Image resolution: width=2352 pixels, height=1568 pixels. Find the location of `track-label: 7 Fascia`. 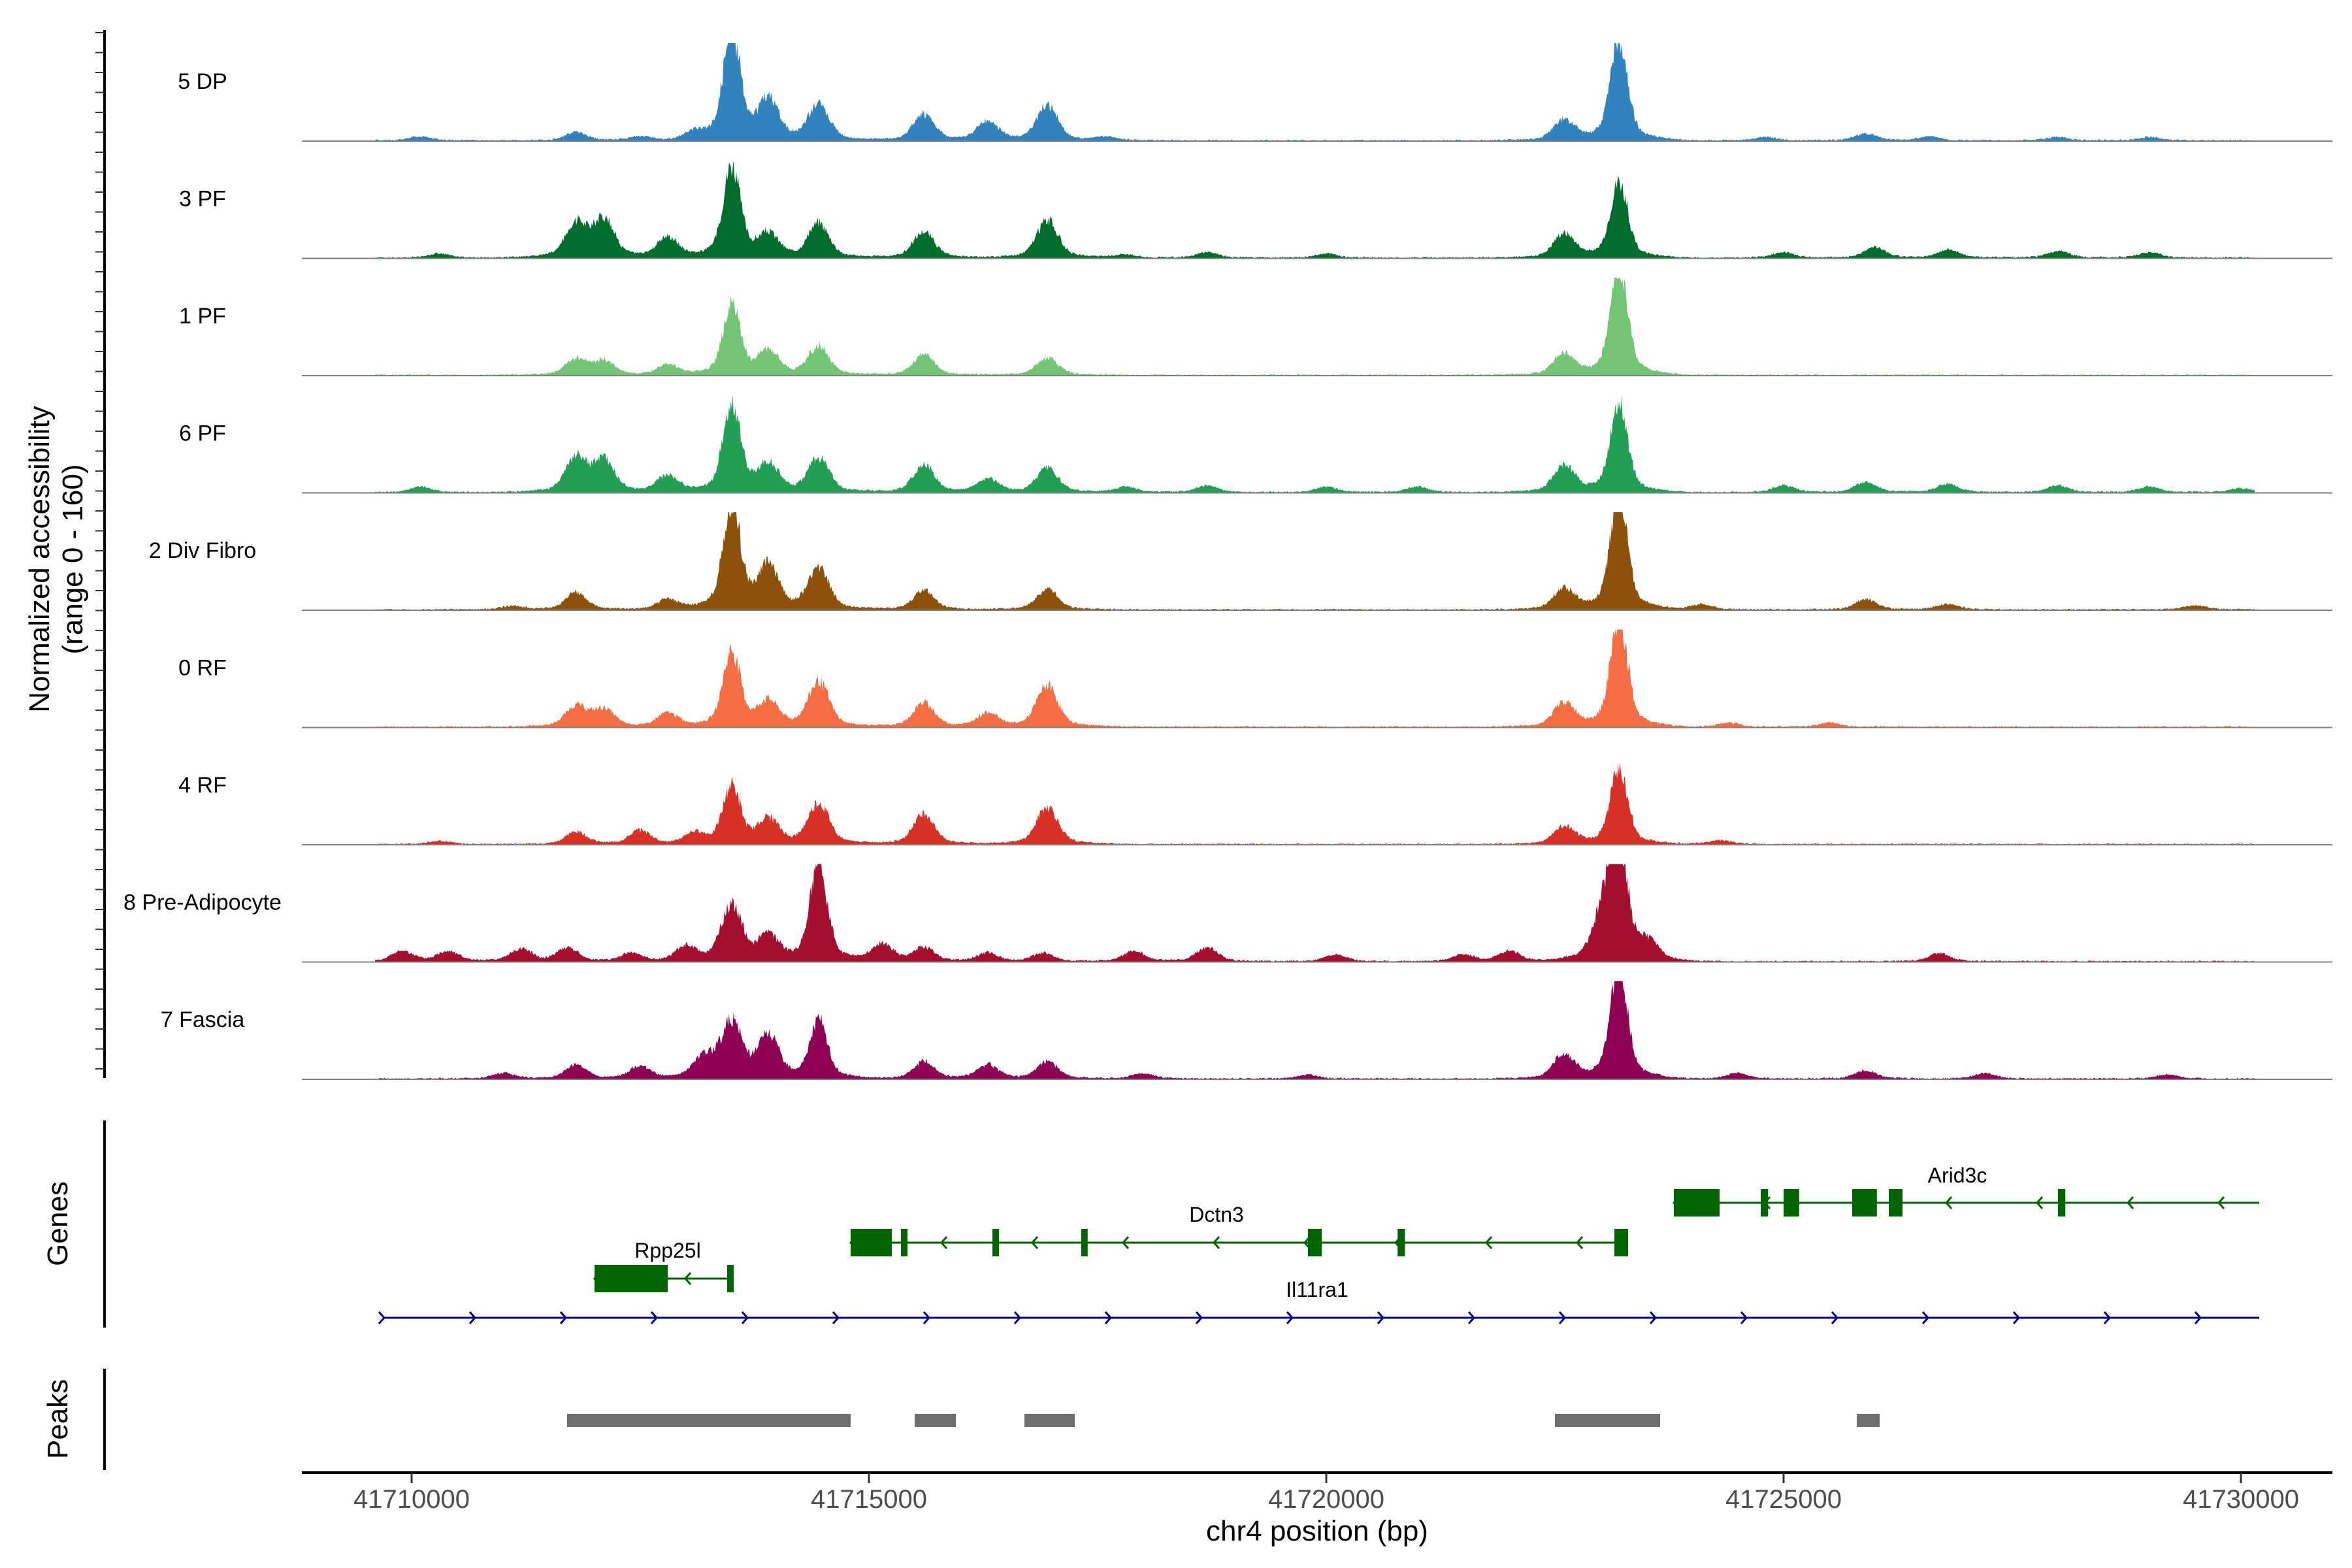

track-label: 7 Fascia is located at coordinates (203, 1019).